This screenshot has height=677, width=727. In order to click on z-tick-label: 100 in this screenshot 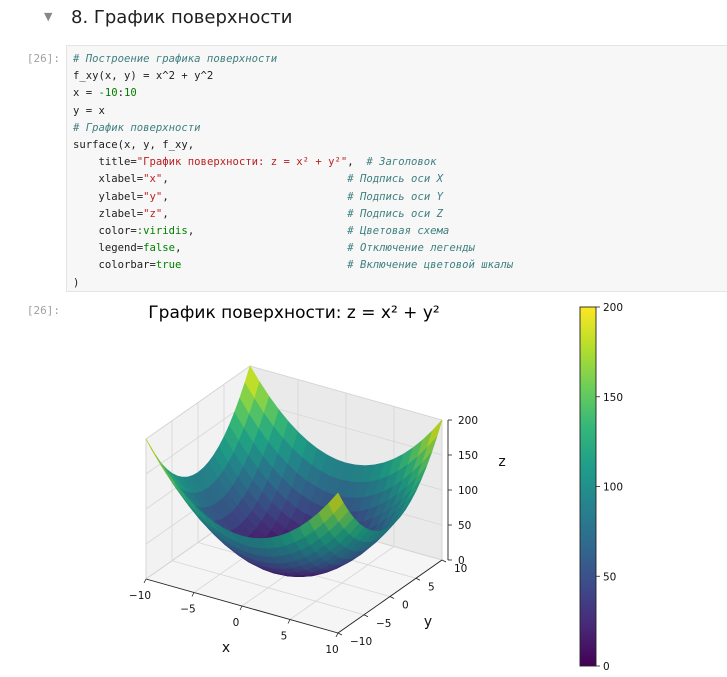, I will do `click(468, 491)`.